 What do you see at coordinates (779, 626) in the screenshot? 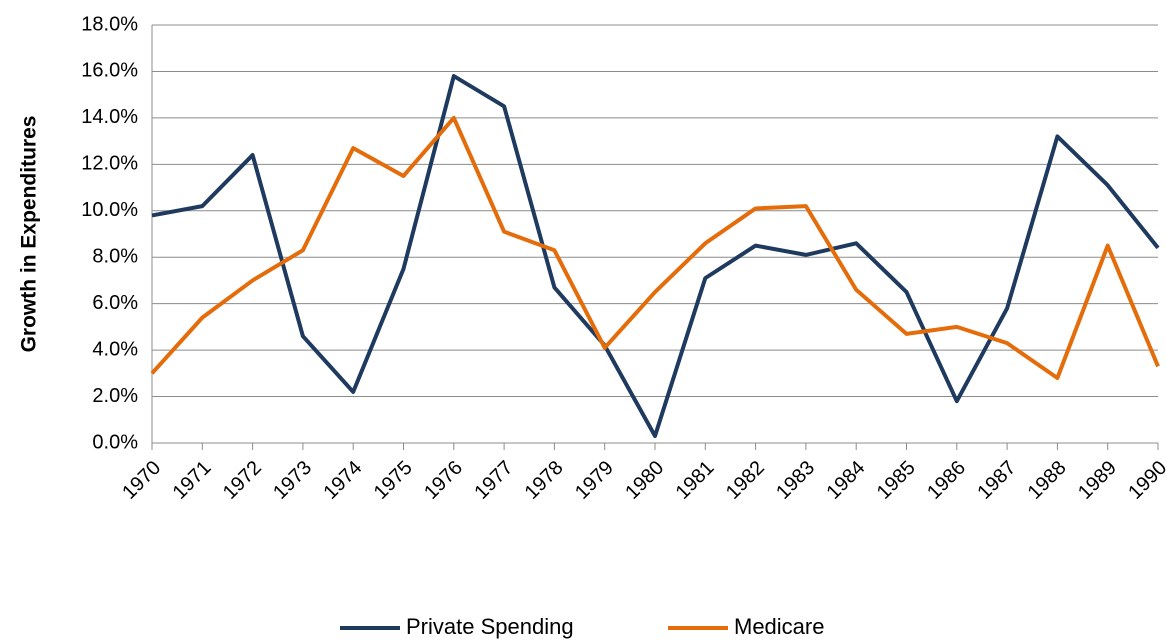
I see `legend-label: Medicare` at bounding box center [779, 626].